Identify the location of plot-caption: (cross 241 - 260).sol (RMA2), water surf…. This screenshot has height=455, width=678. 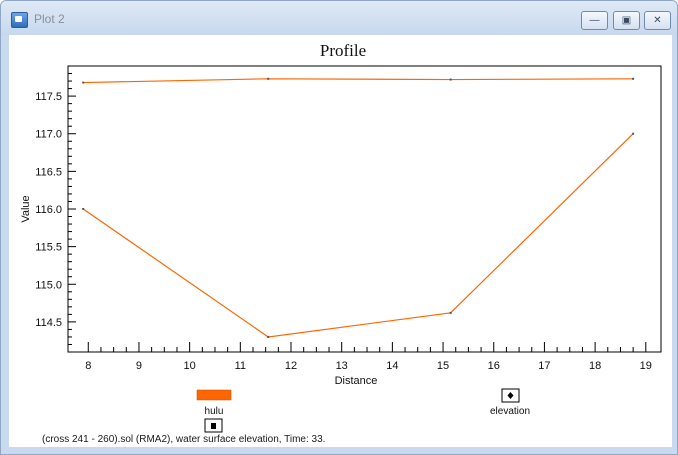
(184, 439).